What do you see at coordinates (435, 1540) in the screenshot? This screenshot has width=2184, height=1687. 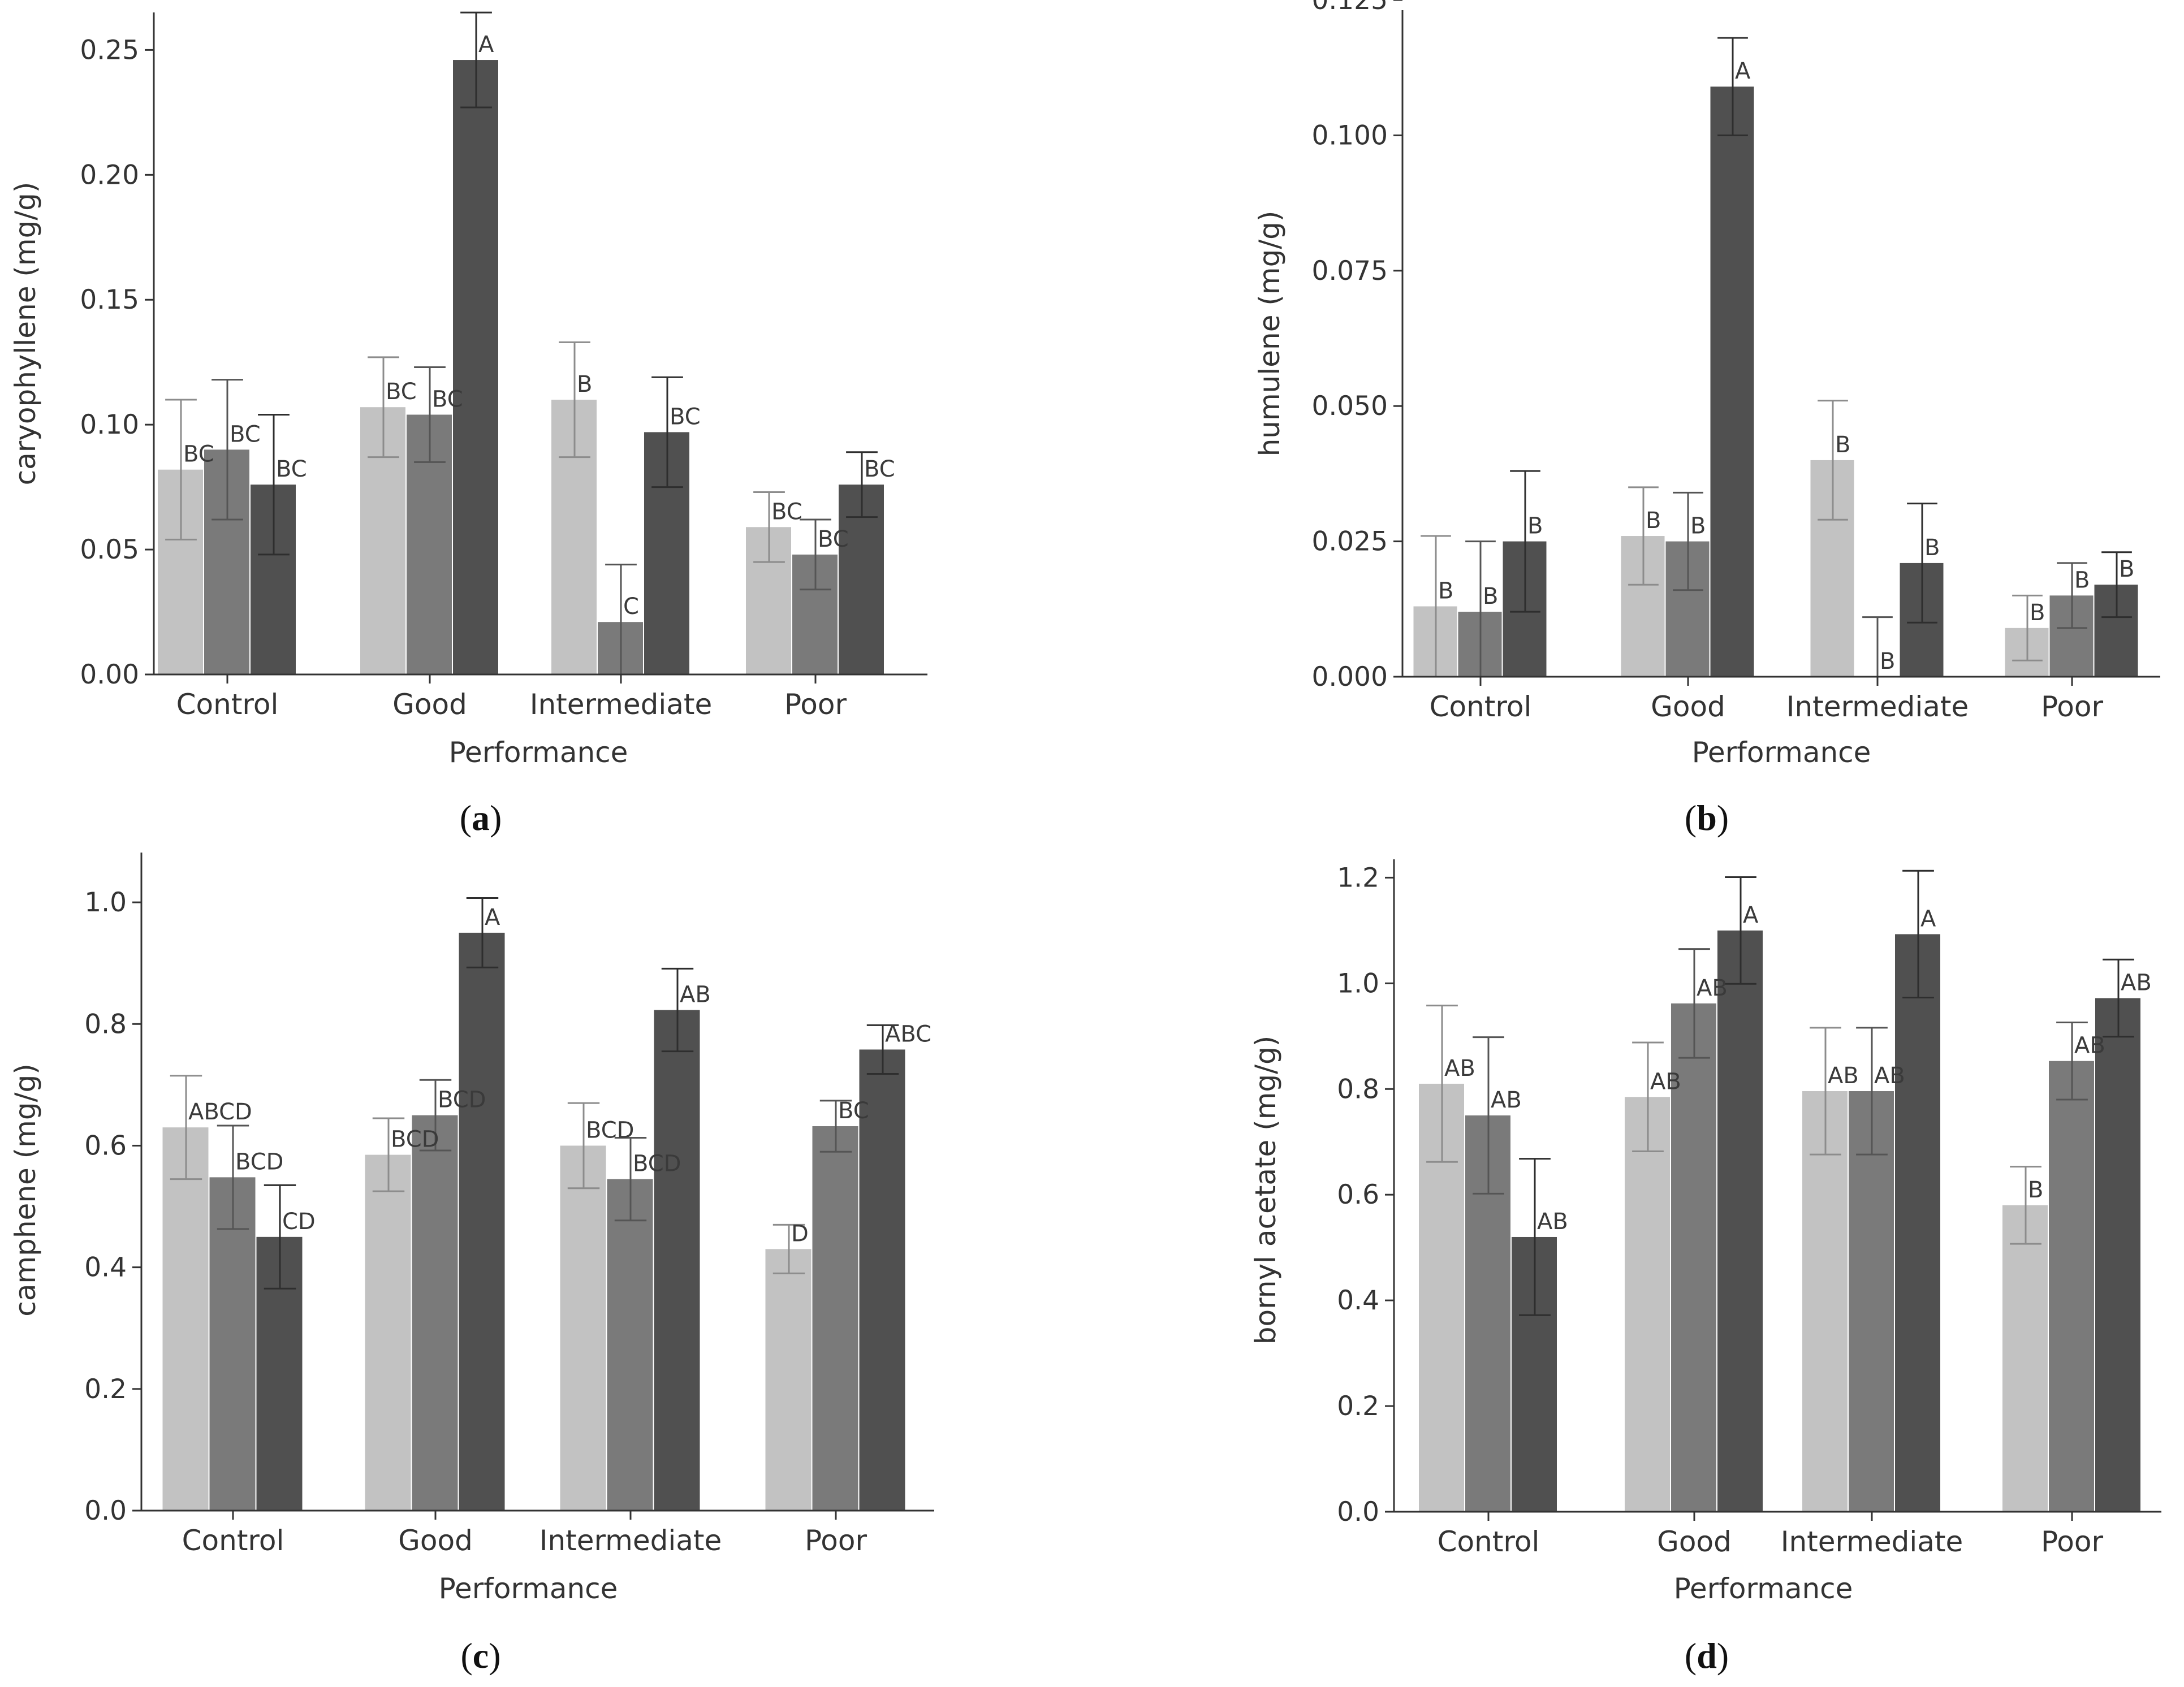 I see `panel-c-x-tick-label: Good` at bounding box center [435, 1540].